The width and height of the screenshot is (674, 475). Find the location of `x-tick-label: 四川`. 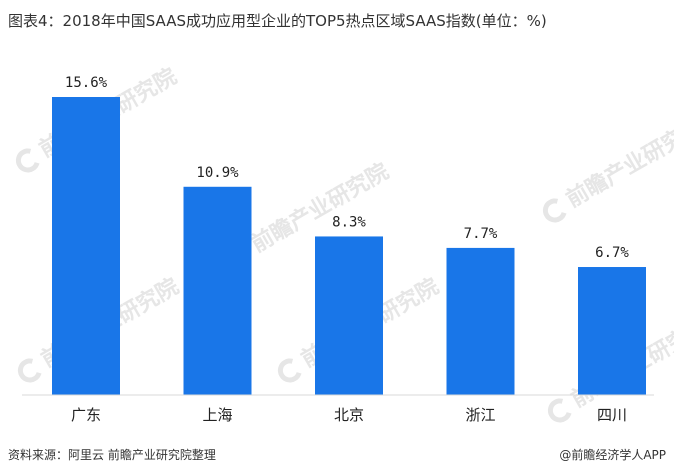

x-tick-label: 四川 is located at coordinates (612, 415).